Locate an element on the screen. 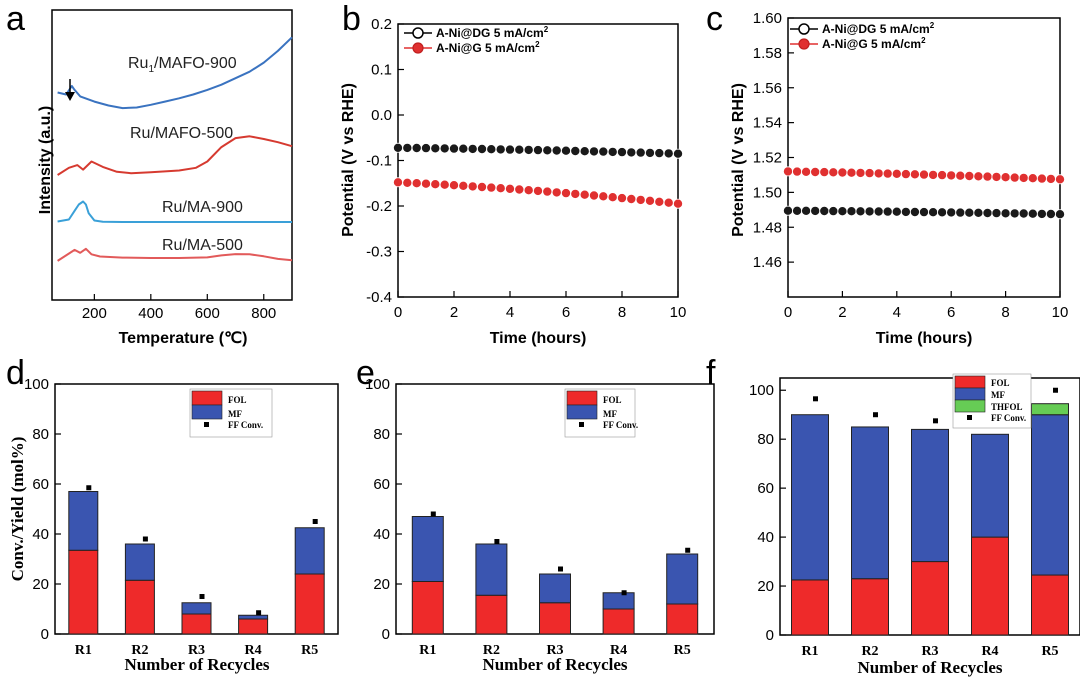 The height and width of the screenshot is (679, 1080). bars-f is located at coordinates (930, 511).